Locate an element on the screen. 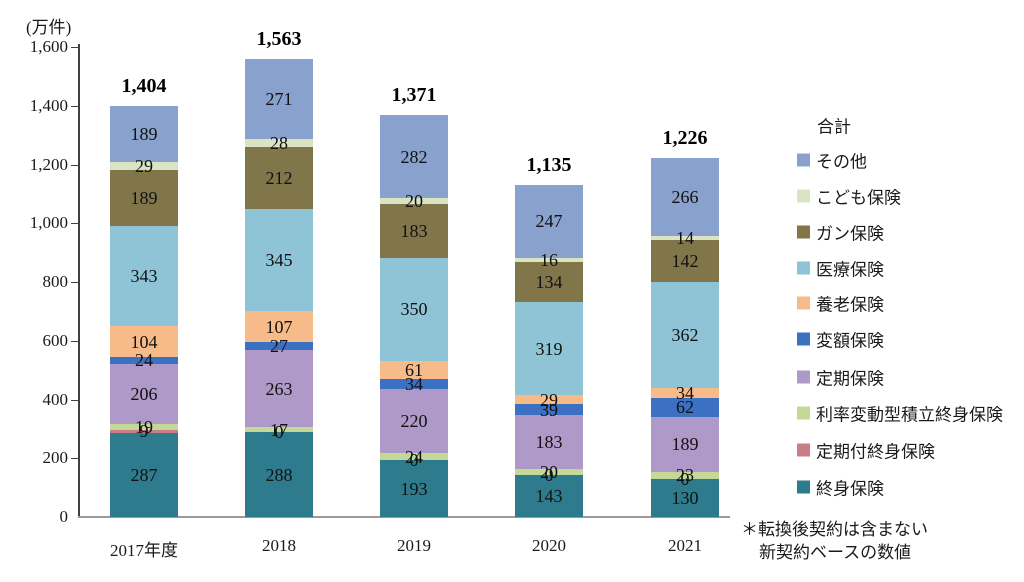 This screenshot has height=582, width=1024. bar-segment-value: 343 is located at coordinates (144, 275).